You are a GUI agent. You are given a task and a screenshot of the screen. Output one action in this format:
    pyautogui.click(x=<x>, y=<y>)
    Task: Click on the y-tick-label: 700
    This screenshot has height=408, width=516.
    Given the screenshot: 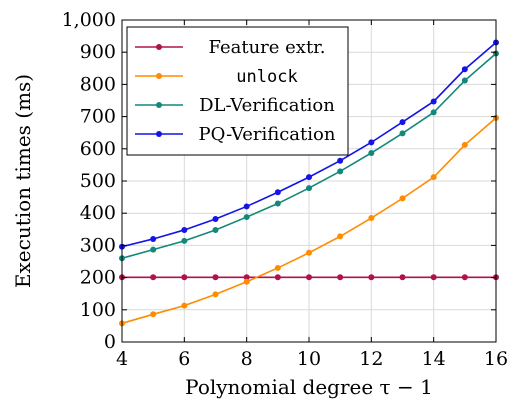 What is the action you would take?
    pyautogui.click(x=98, y=117)
    